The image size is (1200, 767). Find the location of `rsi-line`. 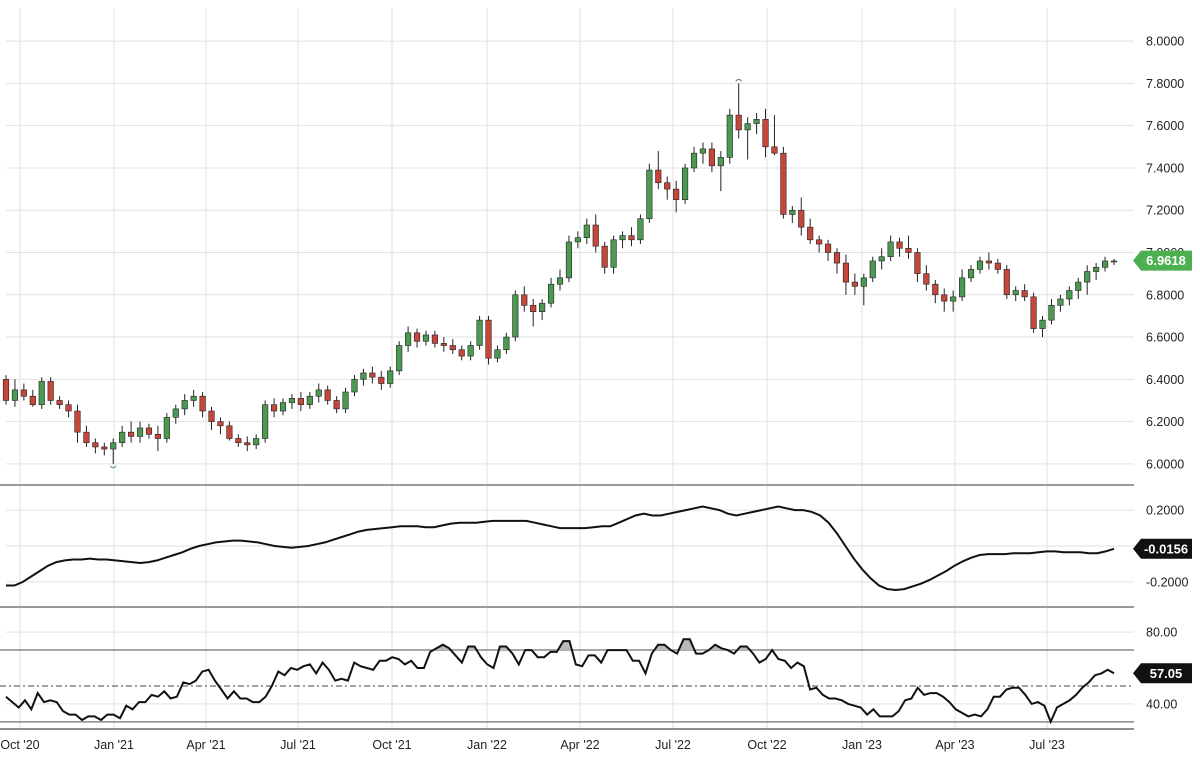

rsi-line is located at coordinates (560, 681).